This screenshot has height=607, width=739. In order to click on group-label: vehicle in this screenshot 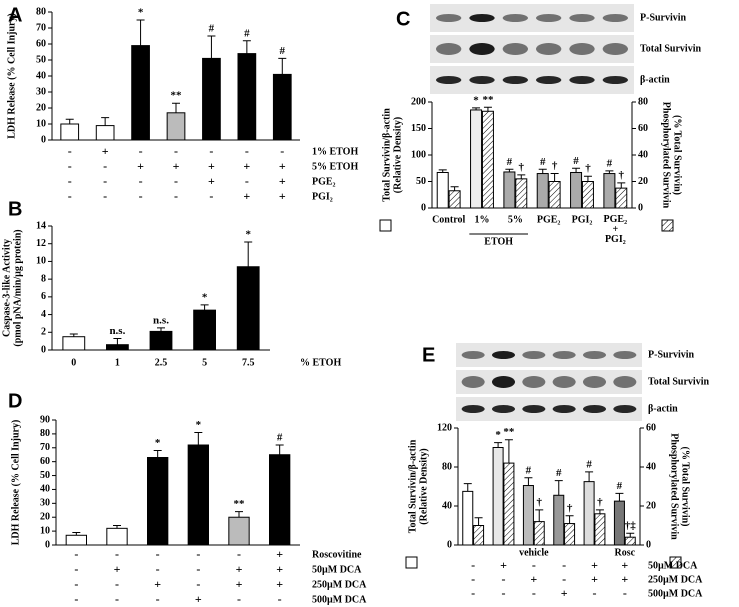, I will do `click(534, 552)`.